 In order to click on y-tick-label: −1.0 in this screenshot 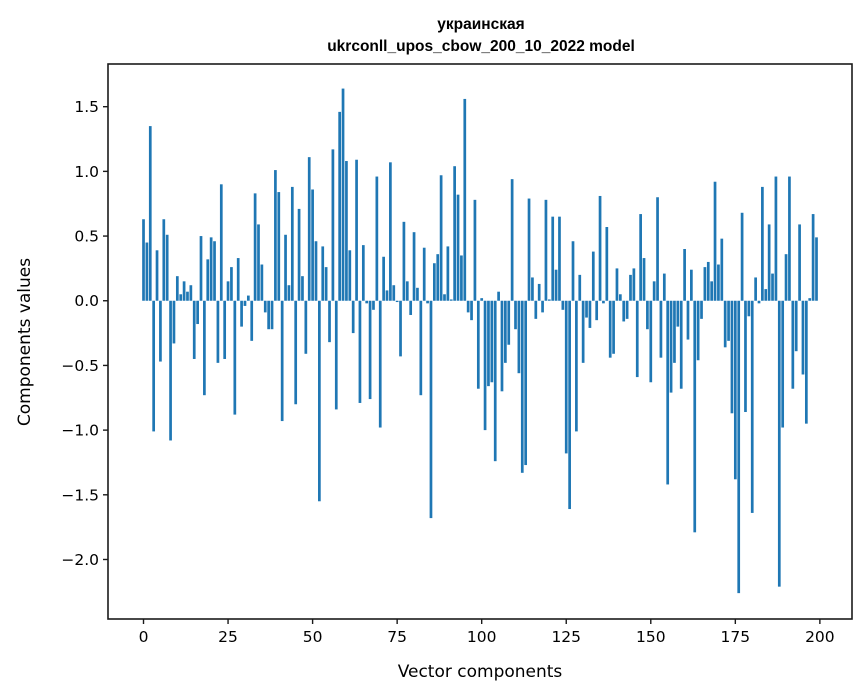, I will do `click(80, 431)`.